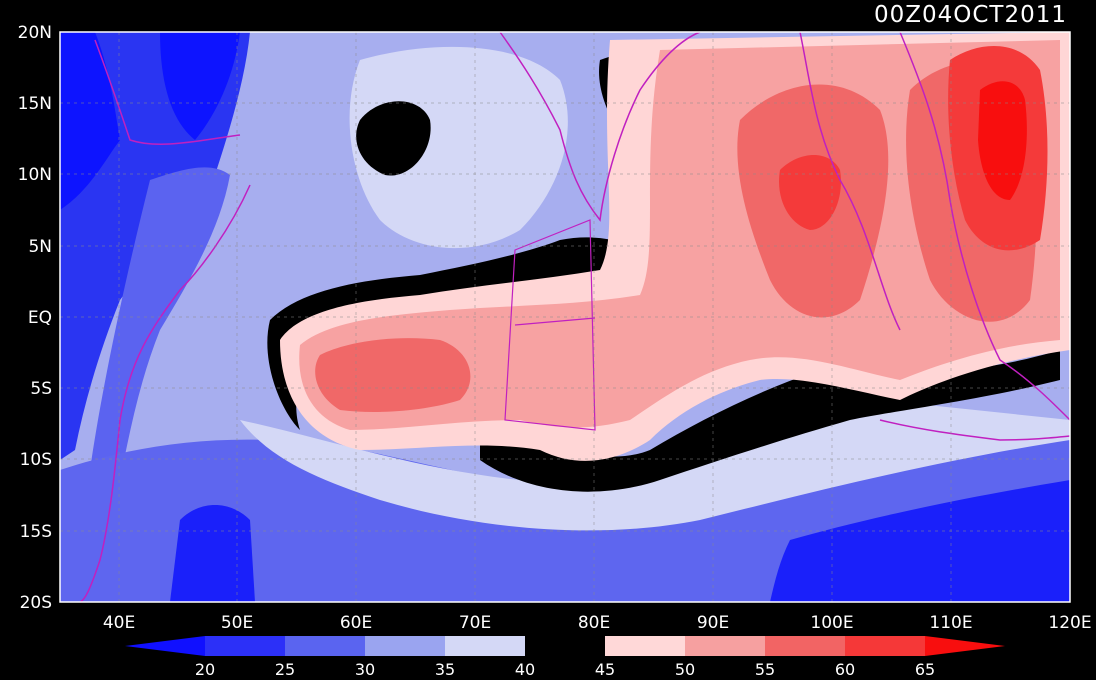 The height and width of the screenshot is (680, 1096). I want to click on colorbar-label: 60, so click(845, 669).